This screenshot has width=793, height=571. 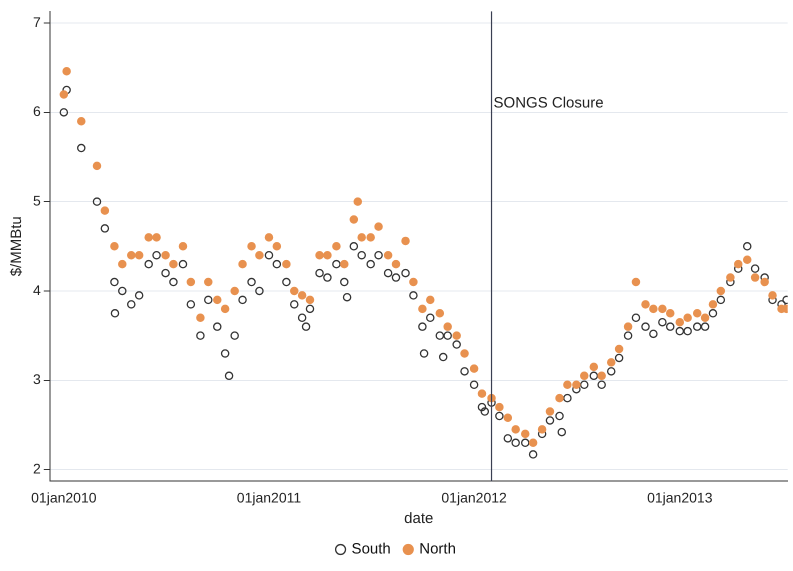 What do you see at coordinates (64, 497) in the screenshot?
I see `x-tick-label: 01jan2010` at bounding box center [64, 497].